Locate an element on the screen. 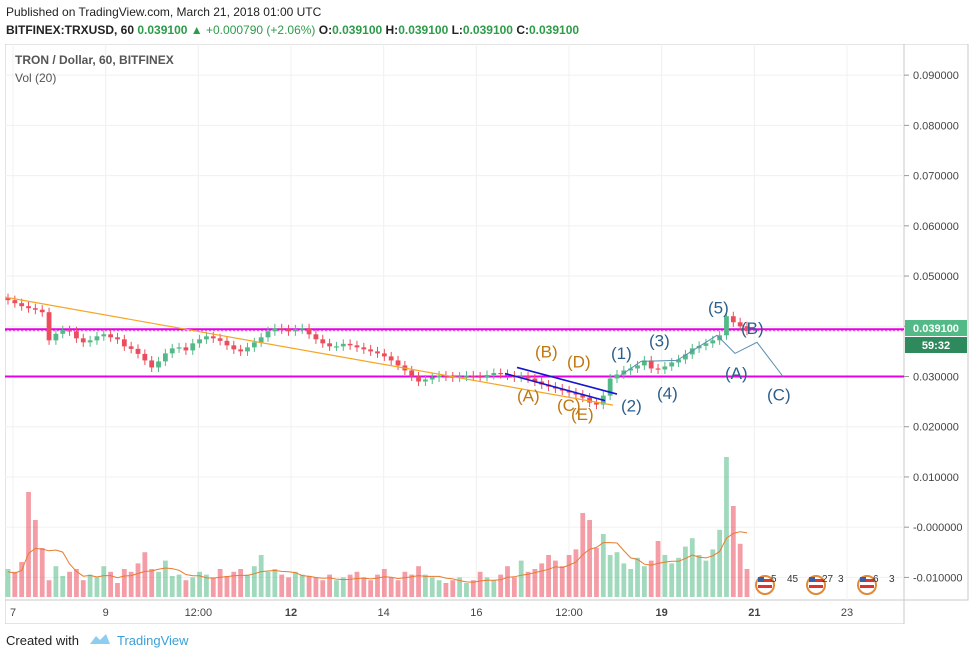 The width and height of the screenshot is (973, 658). wave-label-orange: (B) is located at coordinates (546, 351).